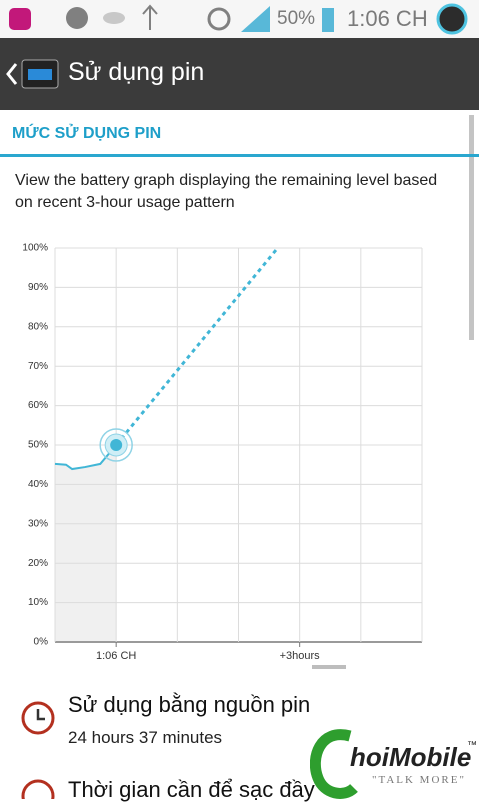  Describe the element at coordinates (239, 74) in the screenshot. I see `action-bar: Sử dụng pin` at that location.